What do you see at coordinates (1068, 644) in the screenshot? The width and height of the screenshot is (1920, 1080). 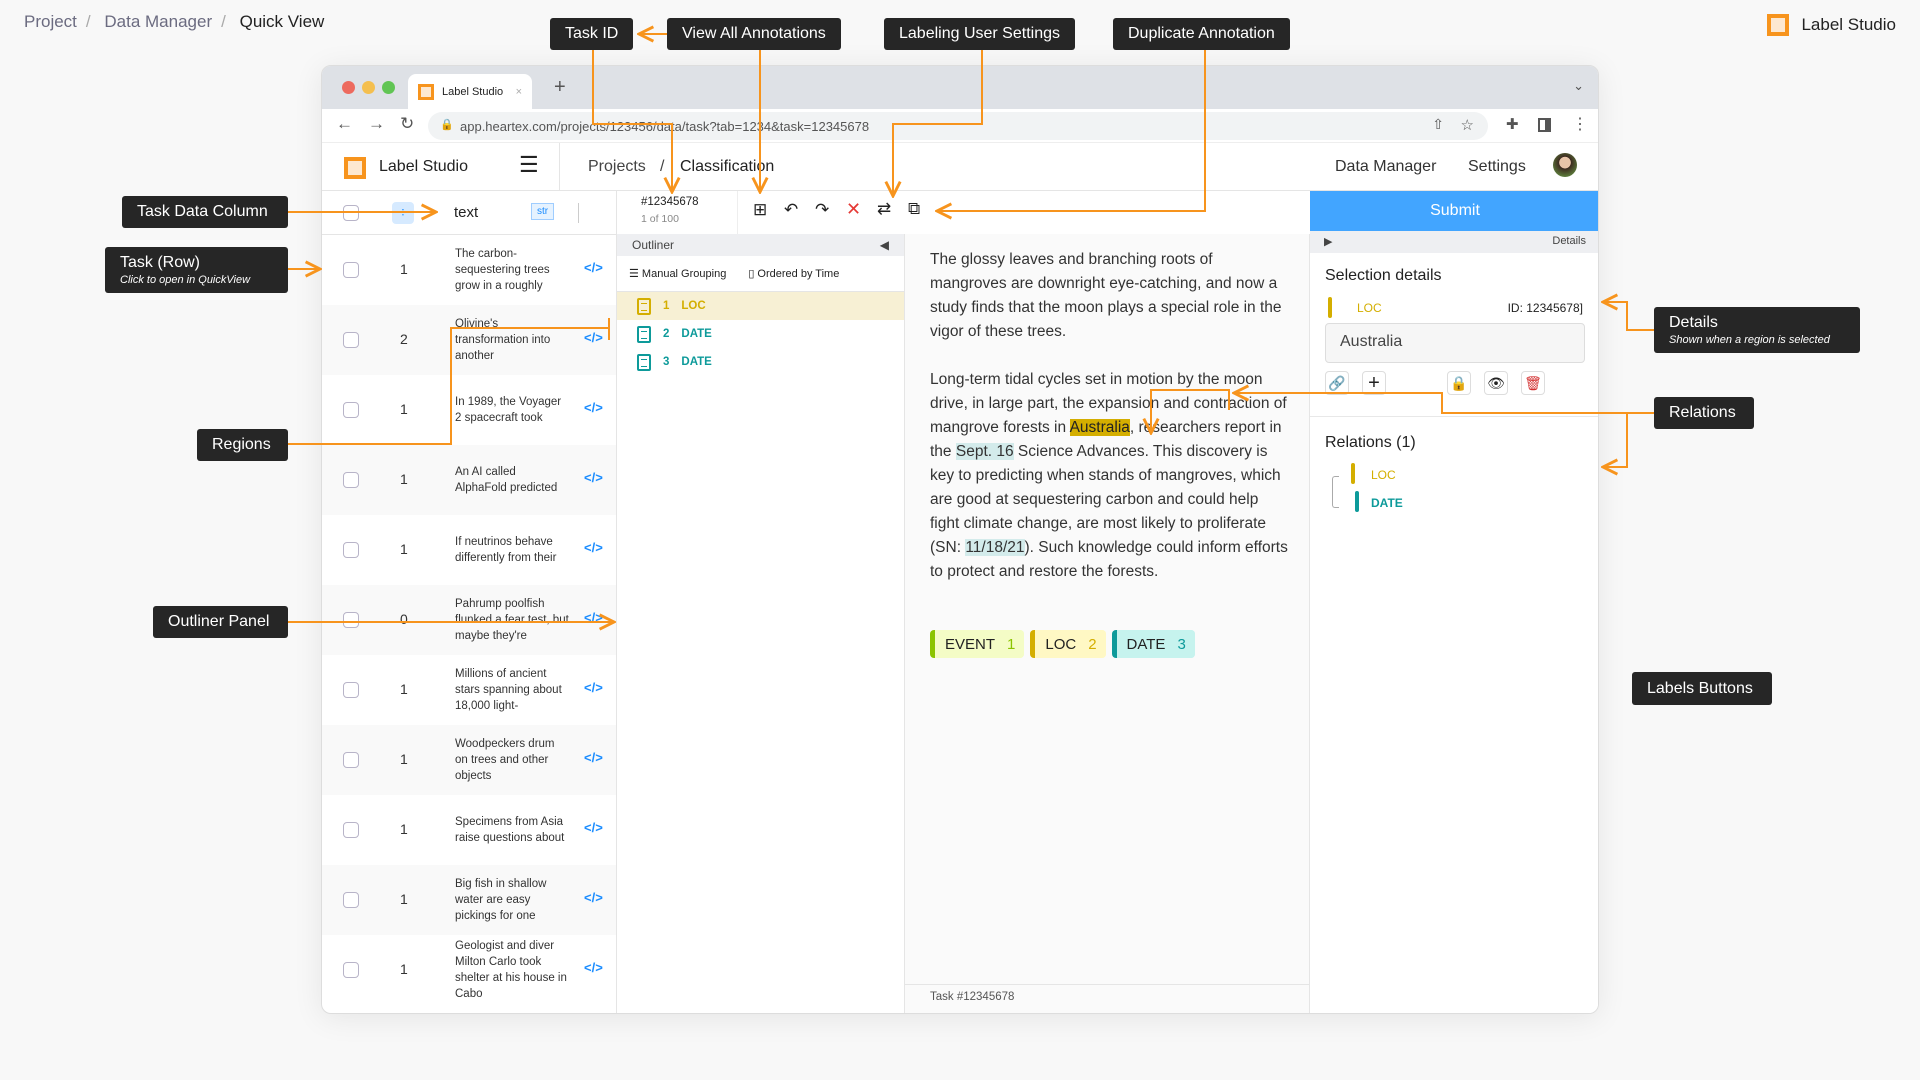 I see `label-button-loc: LOC 2` at bounding box center [1068, 644].